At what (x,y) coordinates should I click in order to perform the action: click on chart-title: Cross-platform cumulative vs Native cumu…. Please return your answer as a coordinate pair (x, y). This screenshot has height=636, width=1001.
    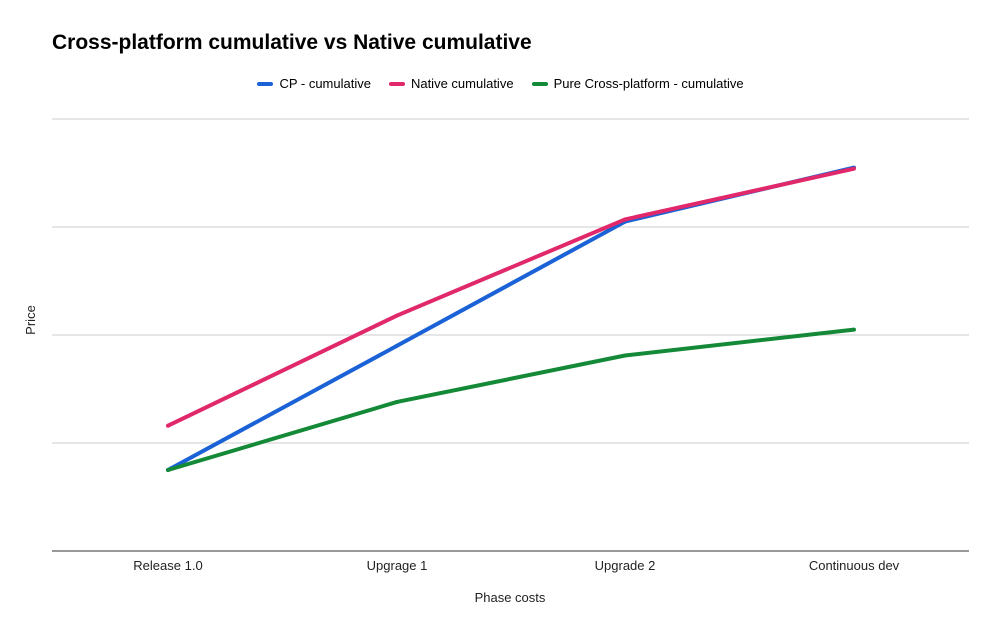
    Looking at the image, I should click on (292, 42).